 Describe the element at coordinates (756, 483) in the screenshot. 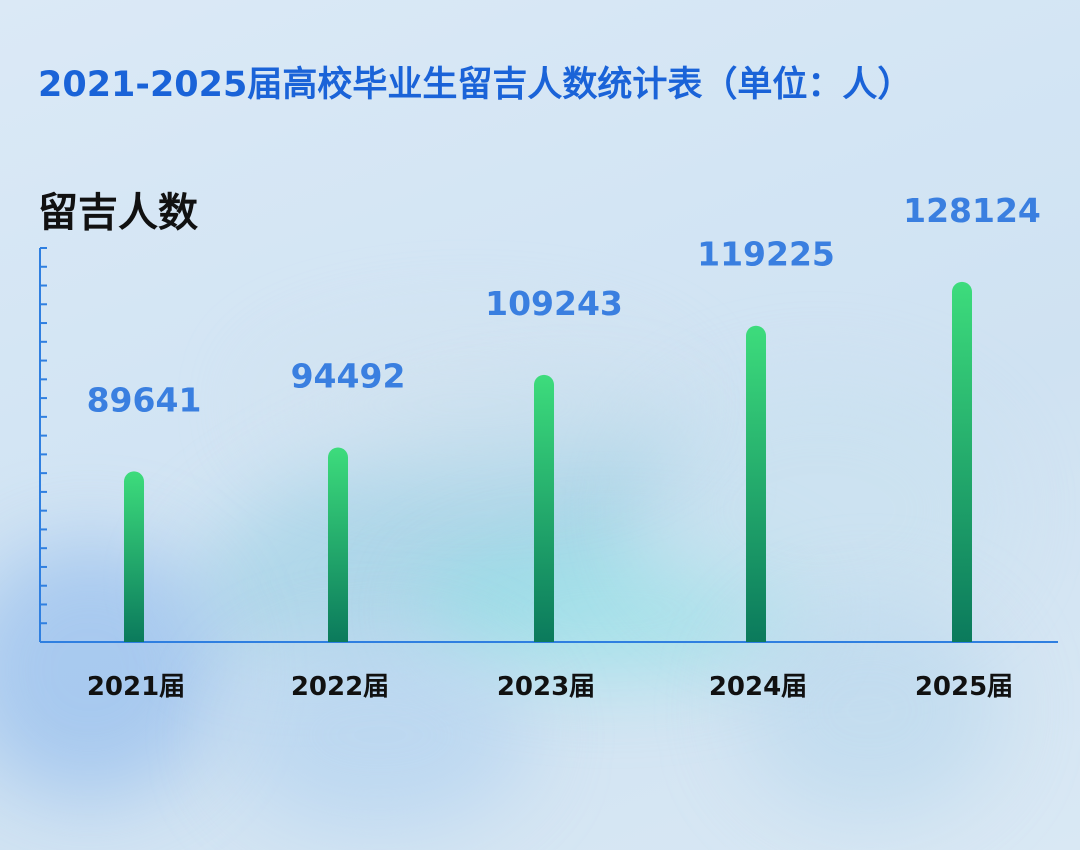

I see `bar-2024届` at that location.